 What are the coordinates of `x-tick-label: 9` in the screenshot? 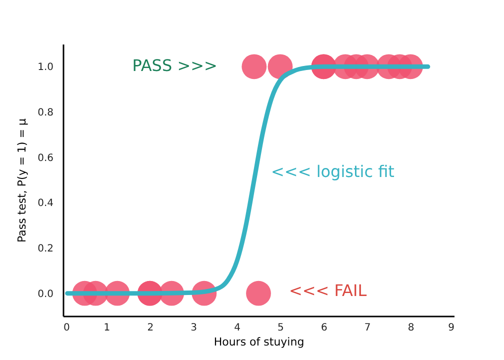 It's located at (451, 328).